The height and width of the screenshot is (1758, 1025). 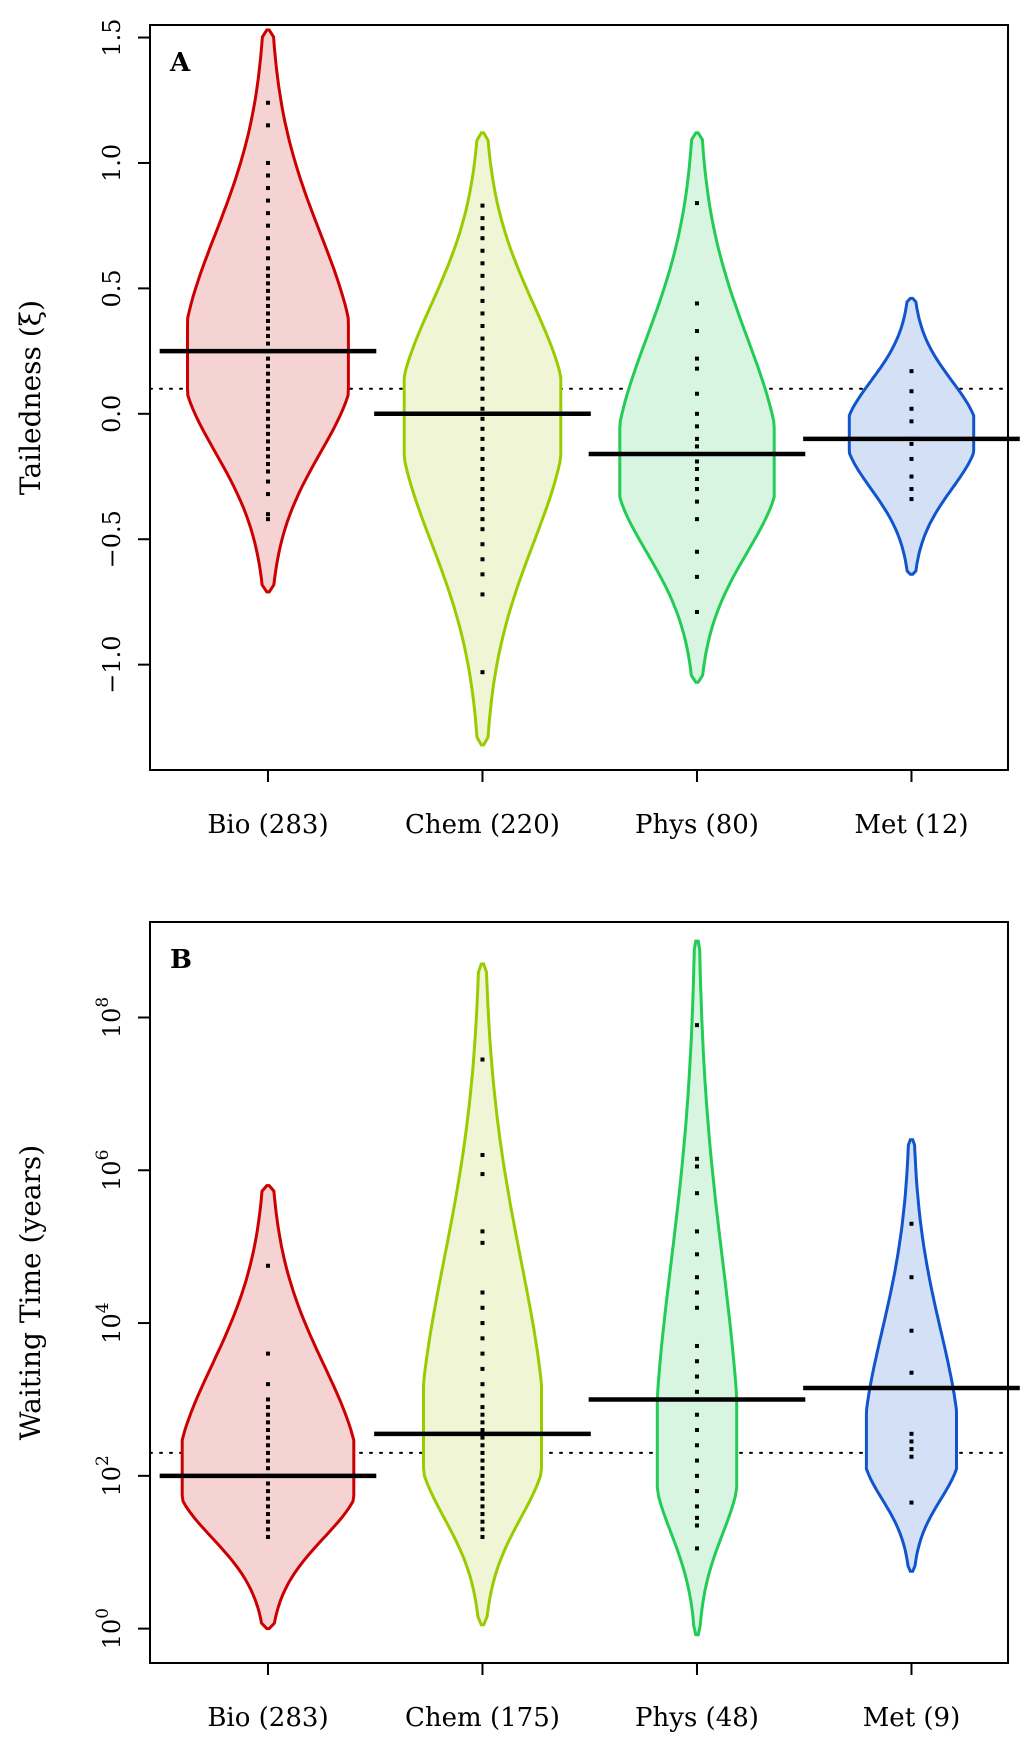 What do you see at coordinates (109, 1017) in the screenshot?
I see `y-tick-label: 108` at bounding box center [109, 1017].